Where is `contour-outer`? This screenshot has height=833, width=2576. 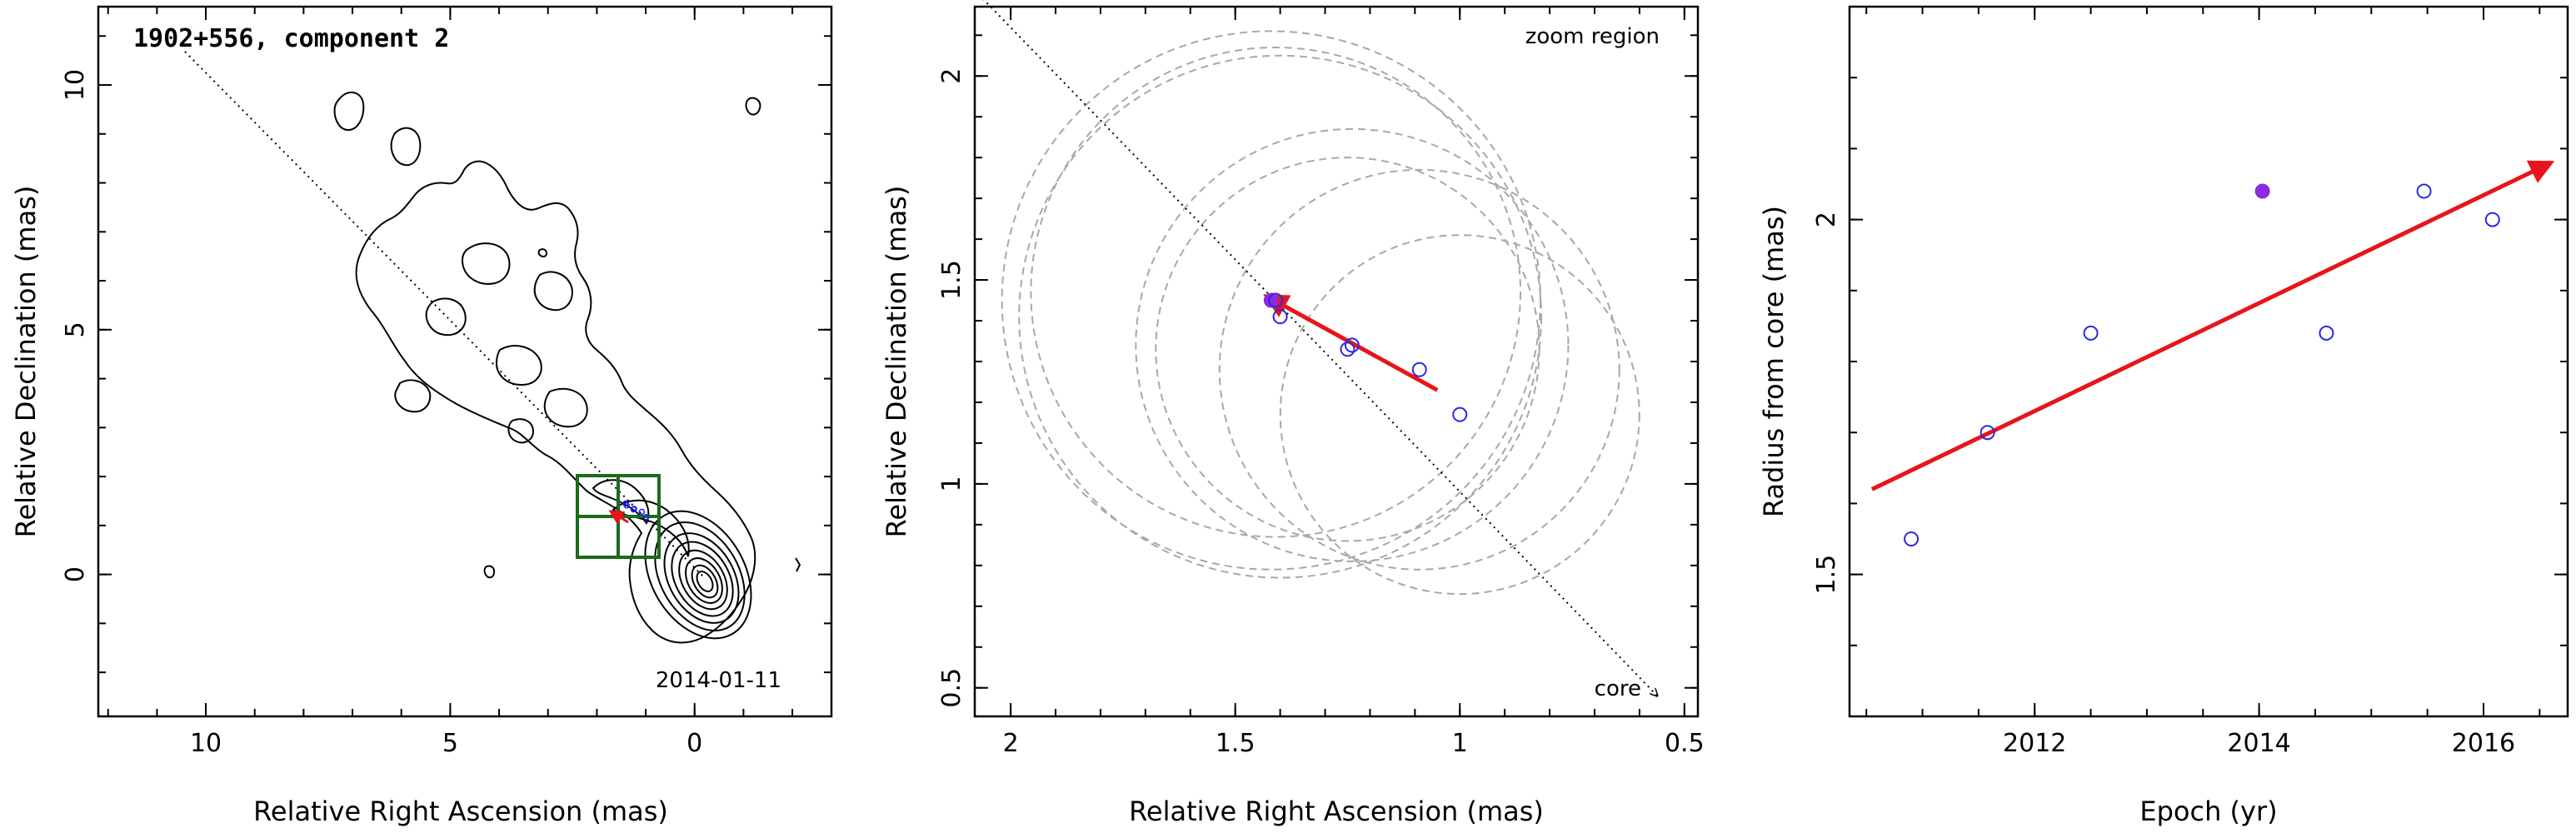 contour-outer is located at coordinates (555, 402).